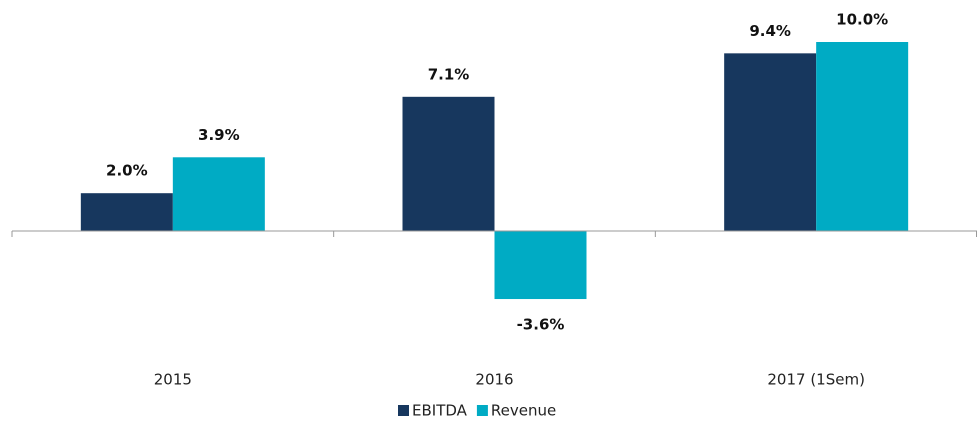 The height and width of the screenshot is (422, 977). What do you see at coordinates (523, 411) in the screenshot?
I see `legend-label: Revenue` at bounding box center [523, 411].